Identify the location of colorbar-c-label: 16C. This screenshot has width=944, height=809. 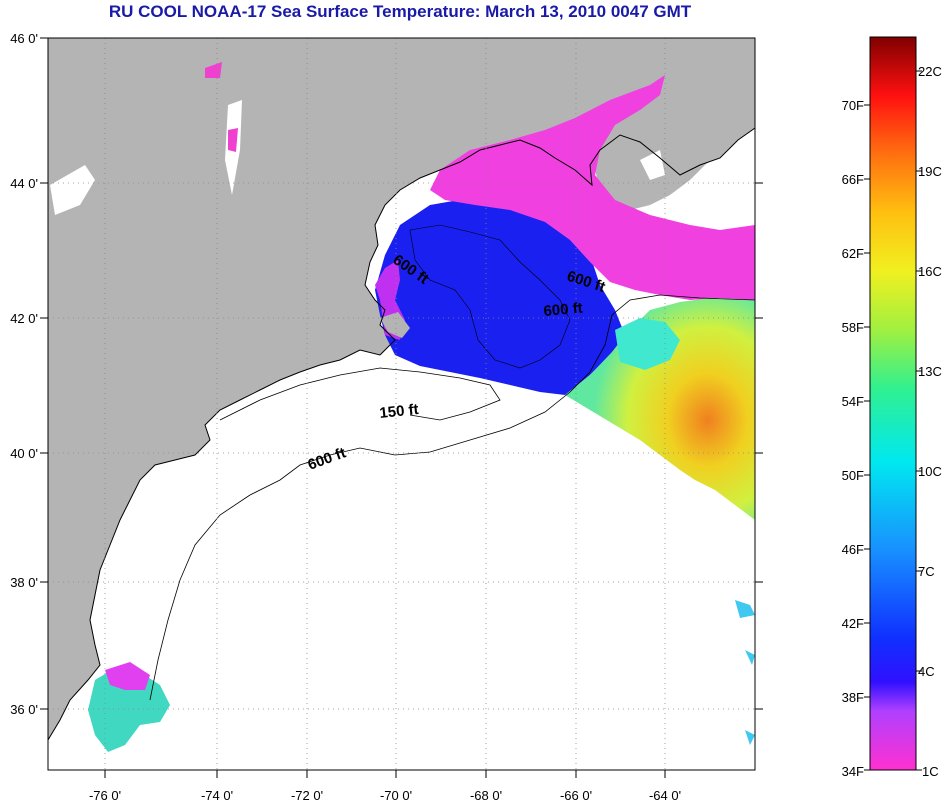
(930, 271).